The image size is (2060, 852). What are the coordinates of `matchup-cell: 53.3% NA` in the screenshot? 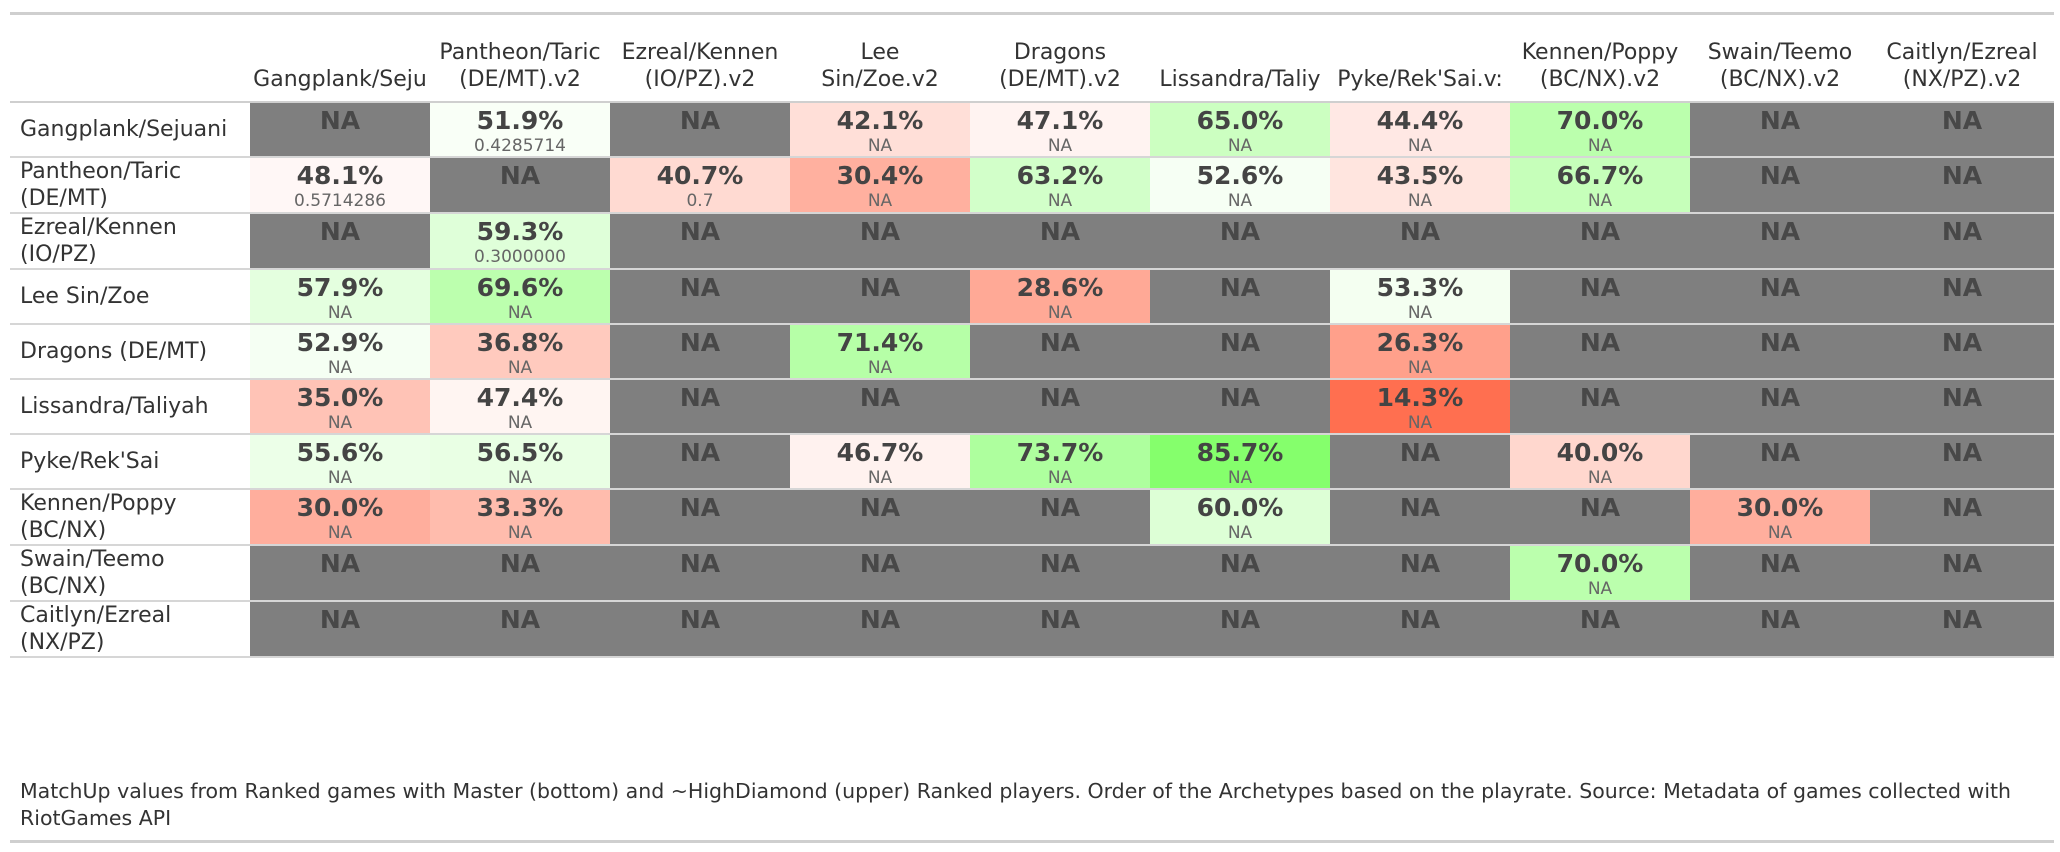 It's located at (1420, 297).